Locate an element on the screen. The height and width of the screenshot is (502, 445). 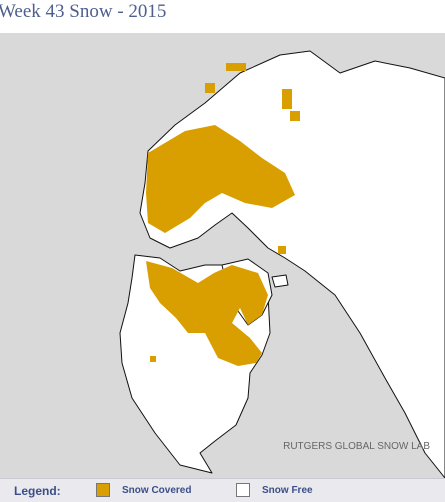
legend-label: Snow Free is located at coordinates (287, 490).